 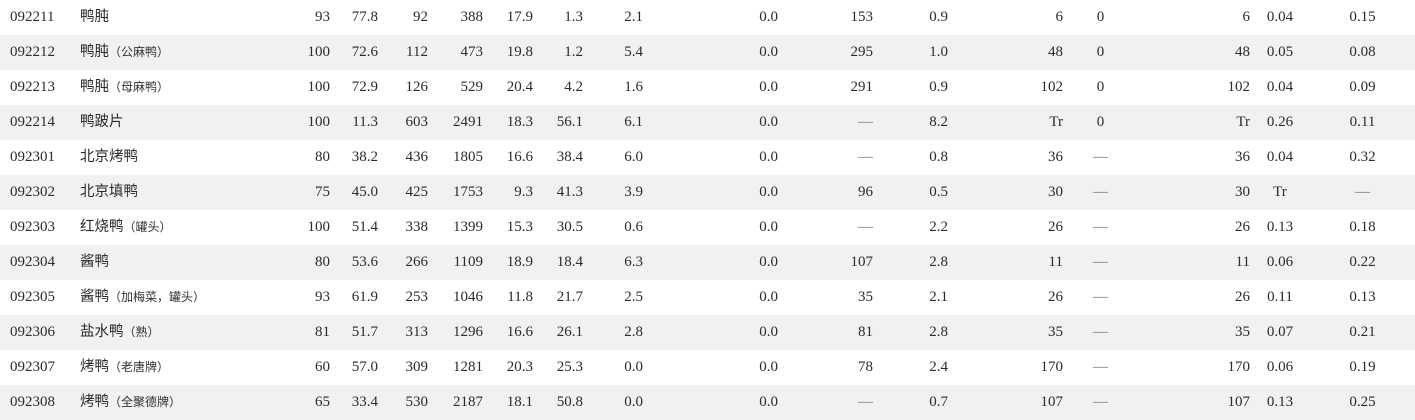 What do you see at coordinates (569, 192) in the screenshot?
I see `fat: 41.3` at bounding box center [569, 192].